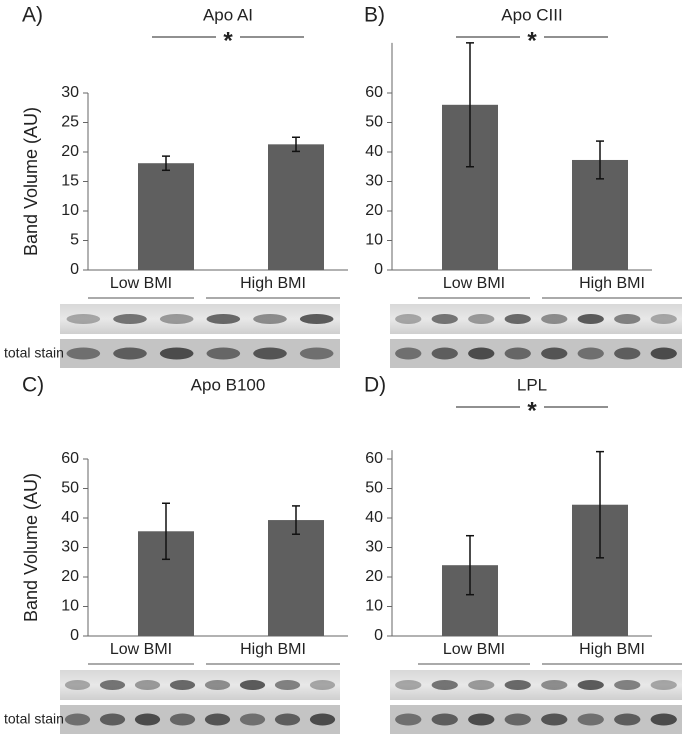 This screenshot has height=737, width=685. I want to click on y-tick-label: 15, so click(70, 181).